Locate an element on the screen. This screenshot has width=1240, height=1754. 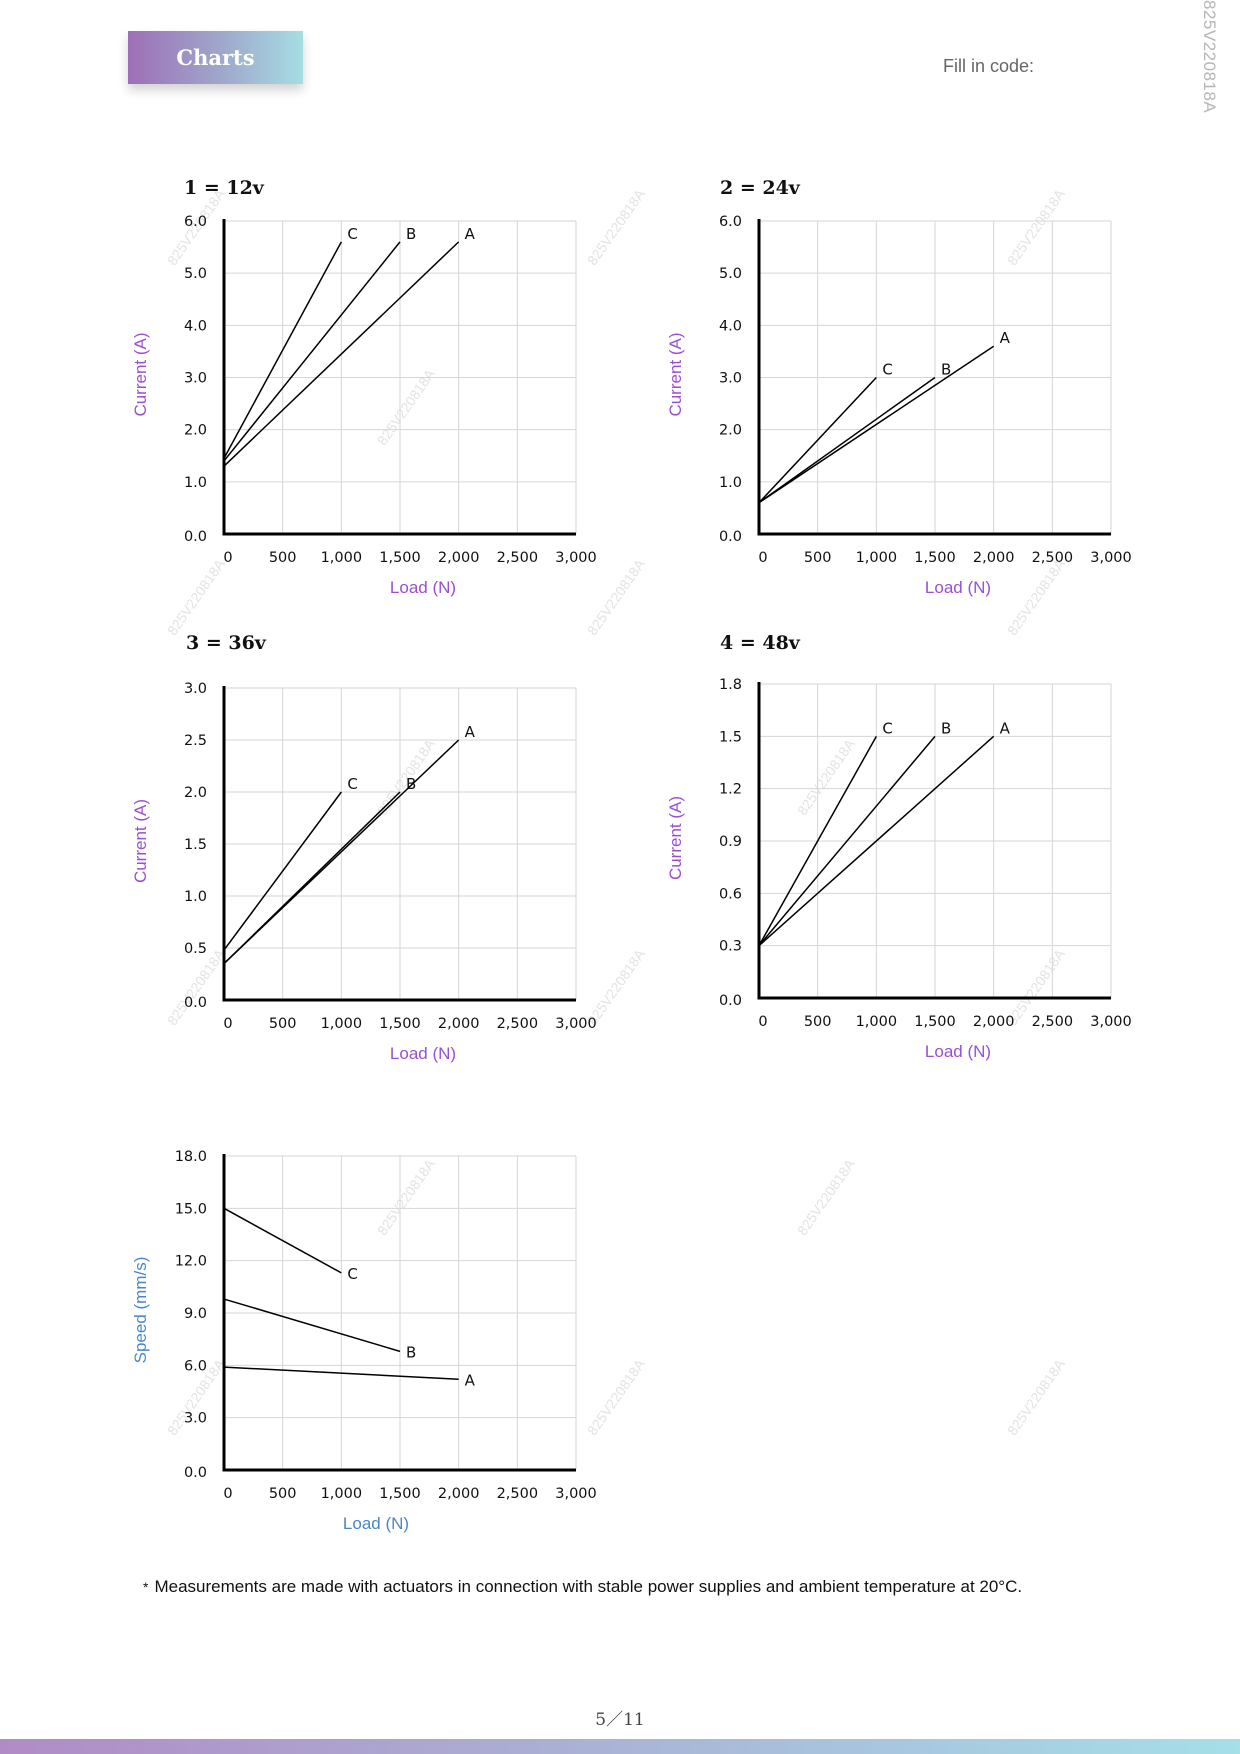
fill-code-label: Fill in code: is located at coordinates (989, 66).